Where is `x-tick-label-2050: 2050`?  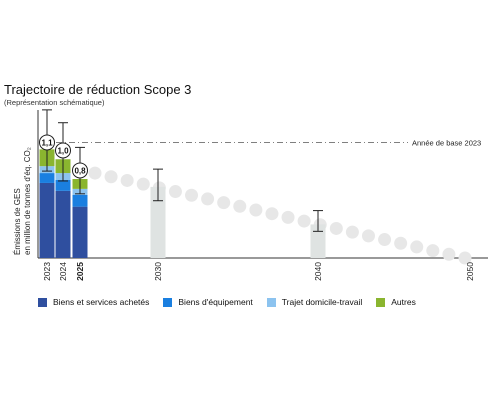
x-tick-label-2050: 2050 is located at coordinates (470, 271).